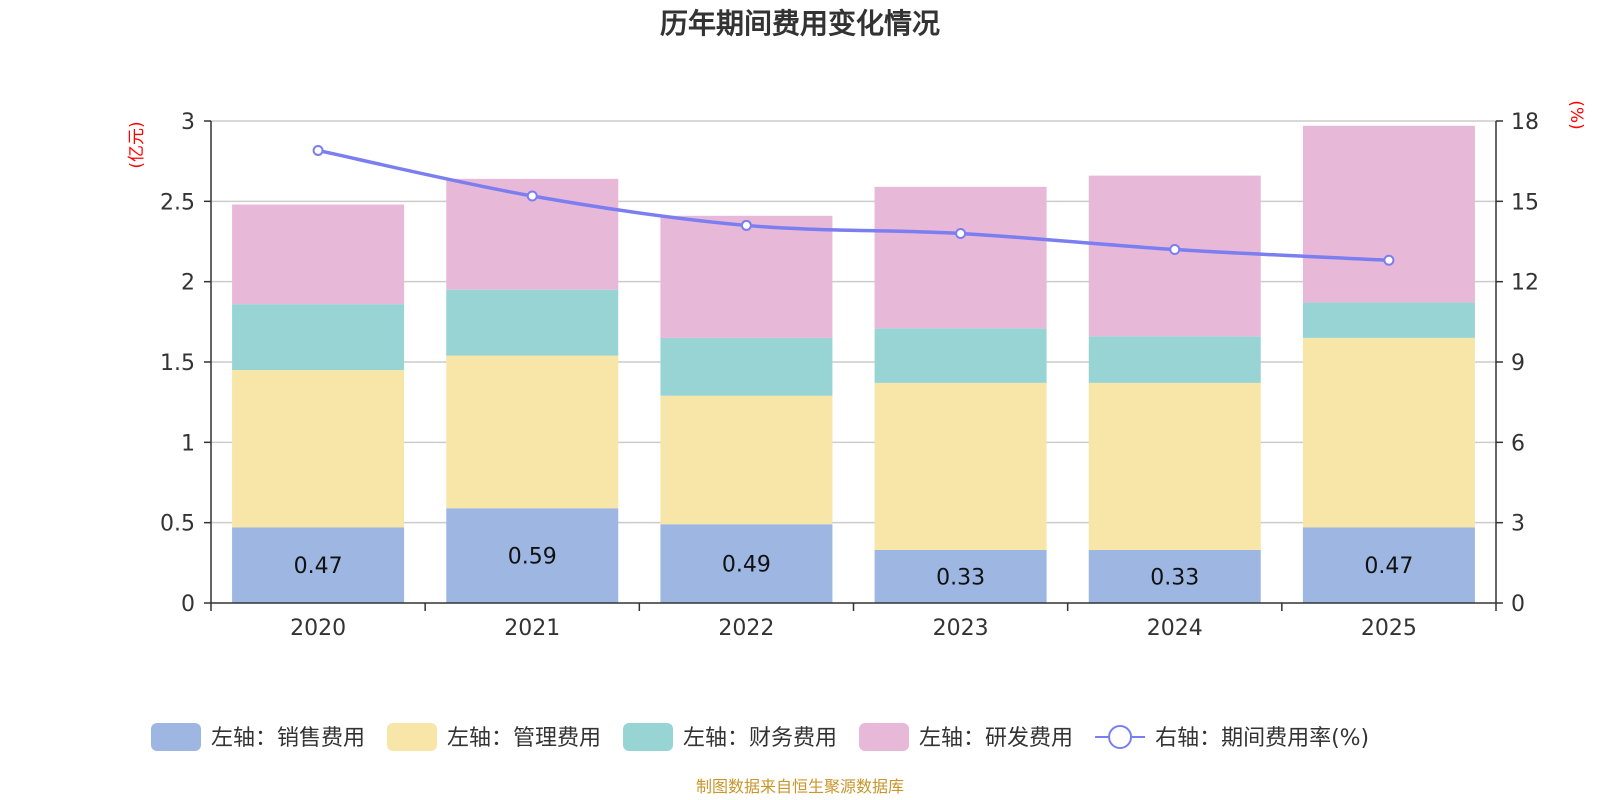  I want to click on source-note: 制图数据来自恒生聚源数据库, so click(800, 786).